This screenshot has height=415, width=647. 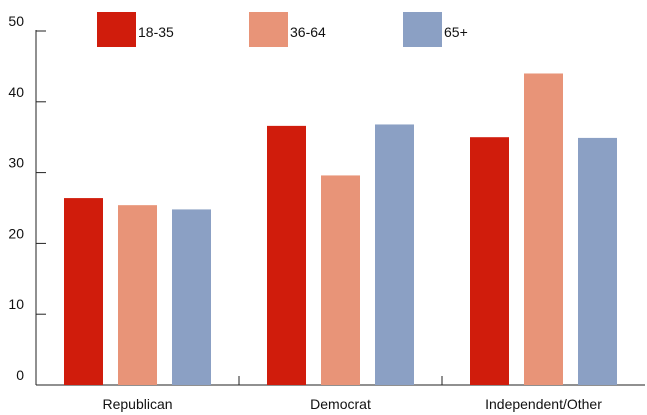 I want to click on legend-label: 36-64, so click(x=308, y=32).